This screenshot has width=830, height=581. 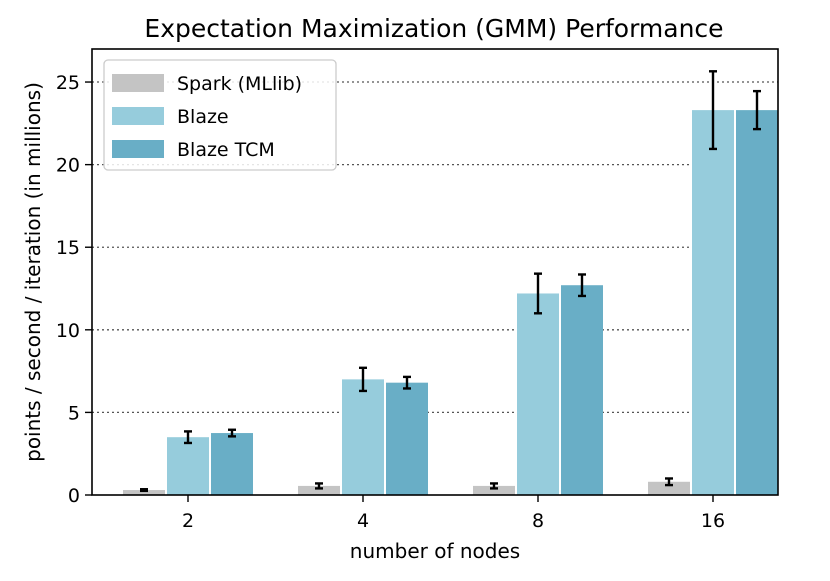 What do you see at coordinates (713, 521) in the screenshot?
I see `x-tick-label: 16` at bounding box center [713, 521].